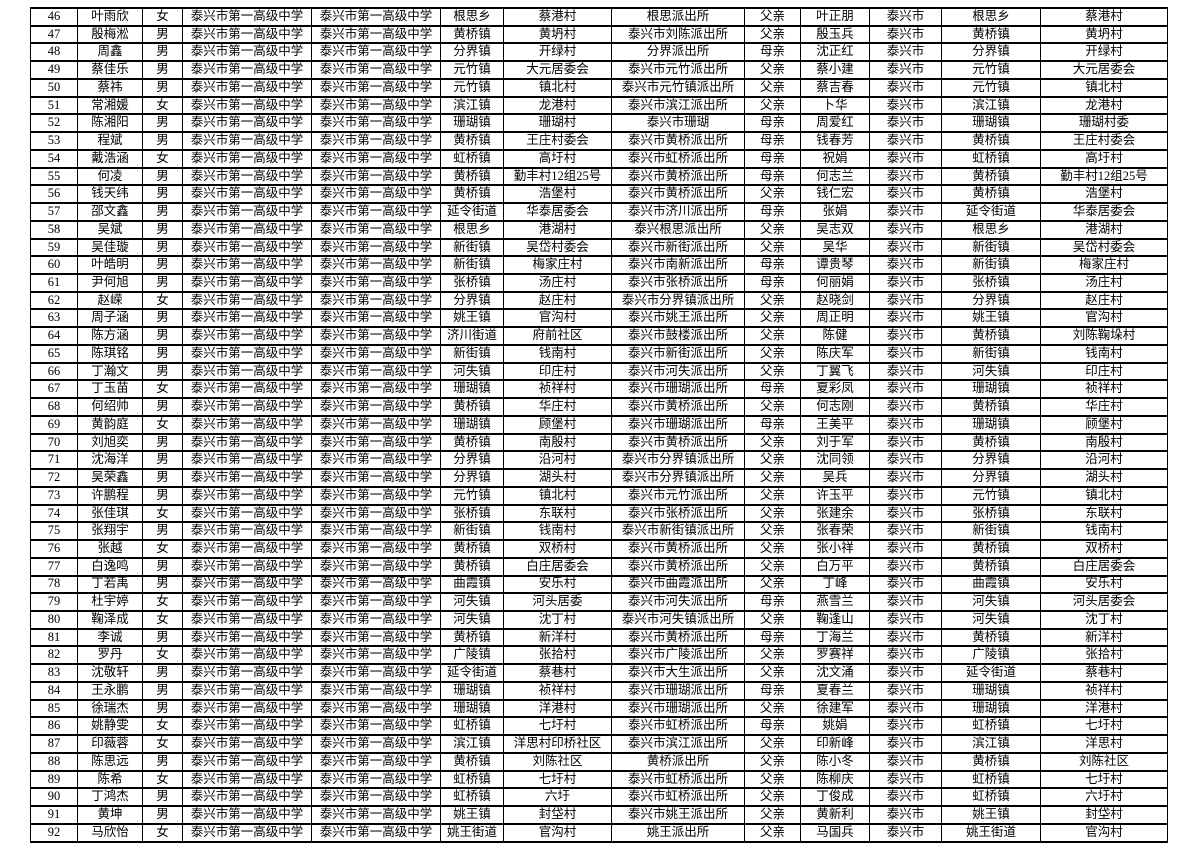 The width and height of the screenshot is (1200, 849). Describe the element at coordinates (110, 336) in the screenshot. I see `student-name-cell: 陈方涵` at that location.